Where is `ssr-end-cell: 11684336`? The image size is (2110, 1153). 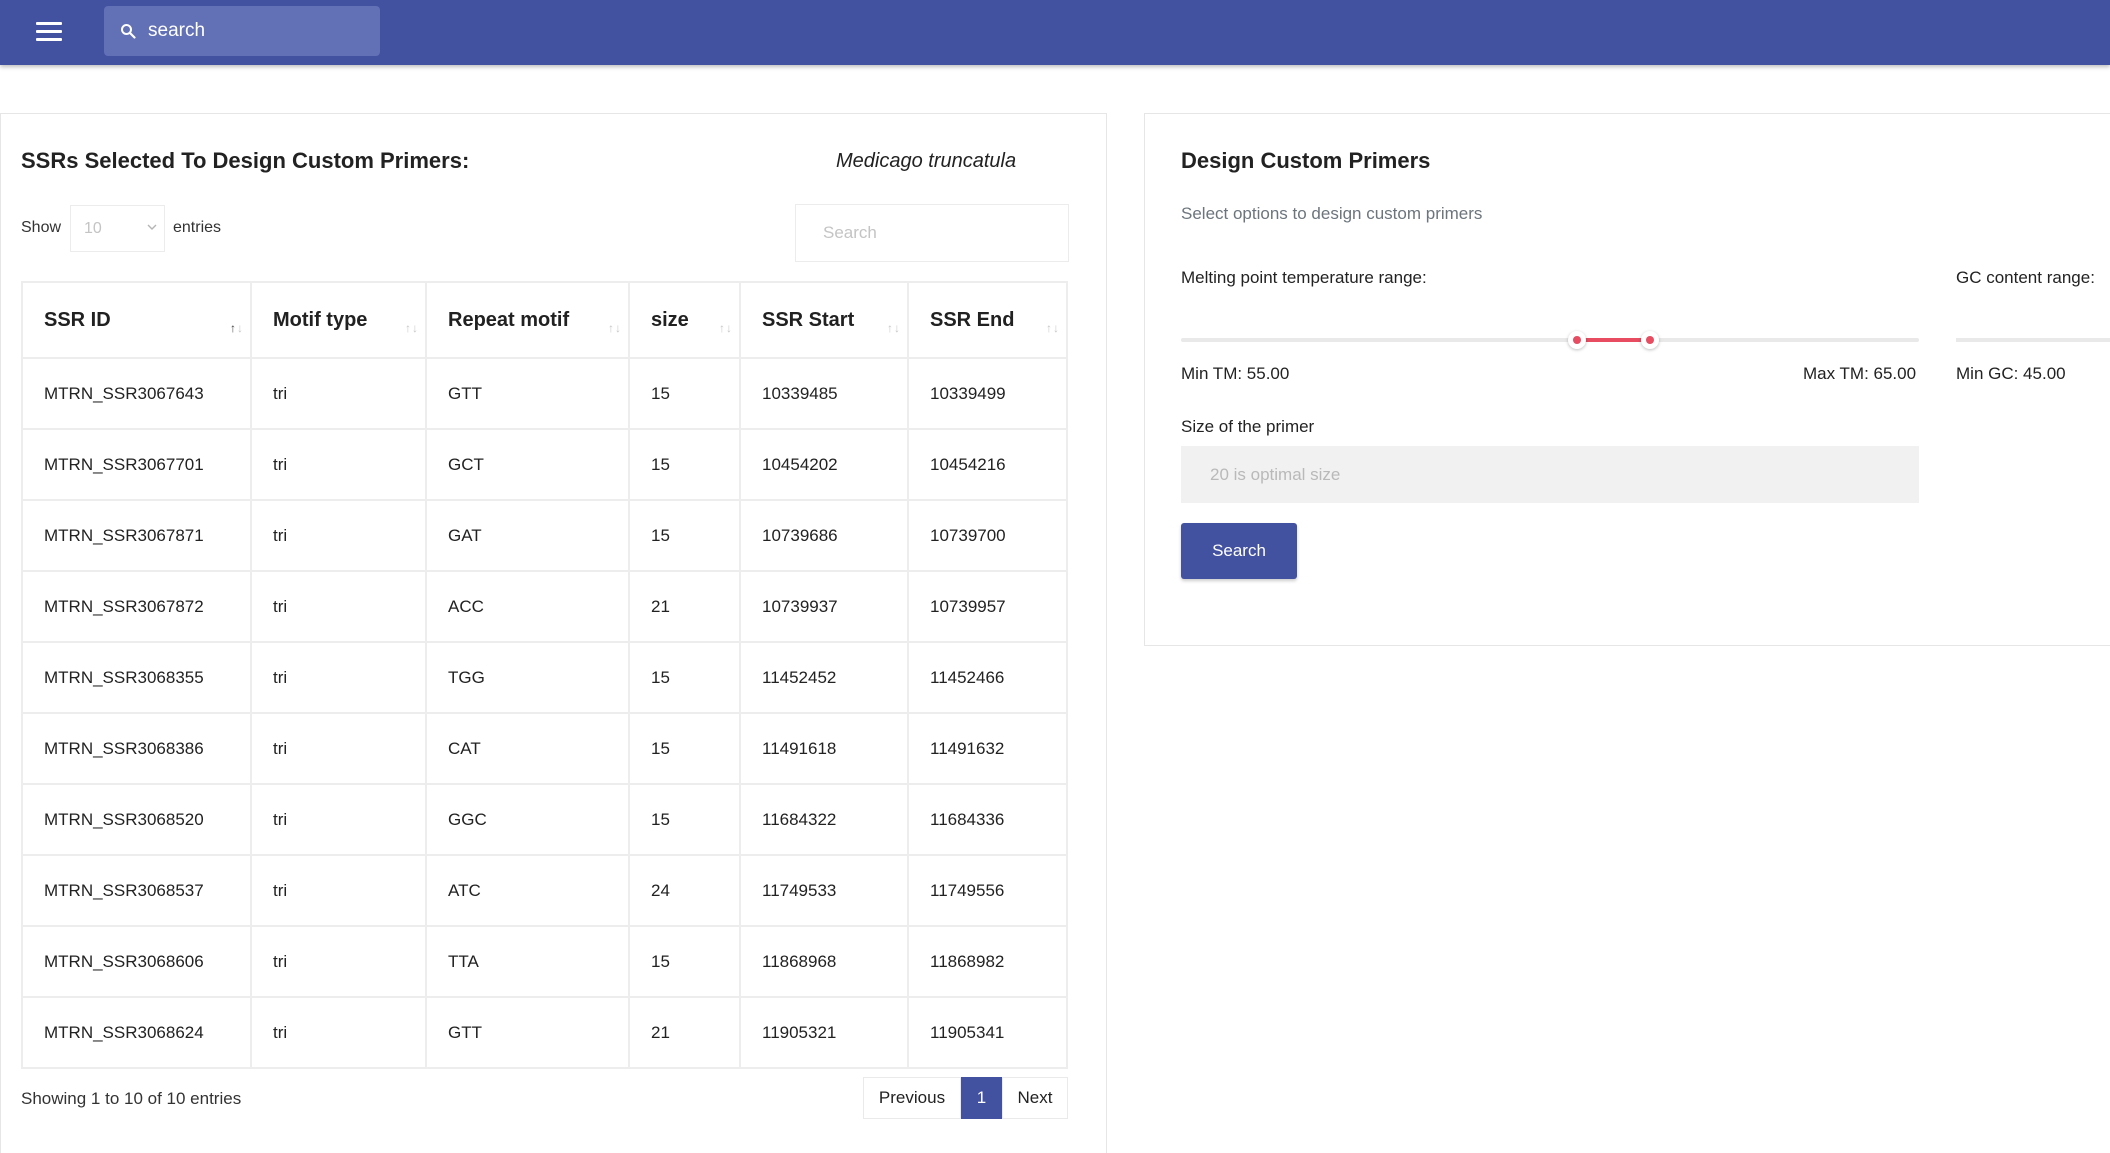
ssr-end-cell: 11684336 is located at coordinates (988, 820).